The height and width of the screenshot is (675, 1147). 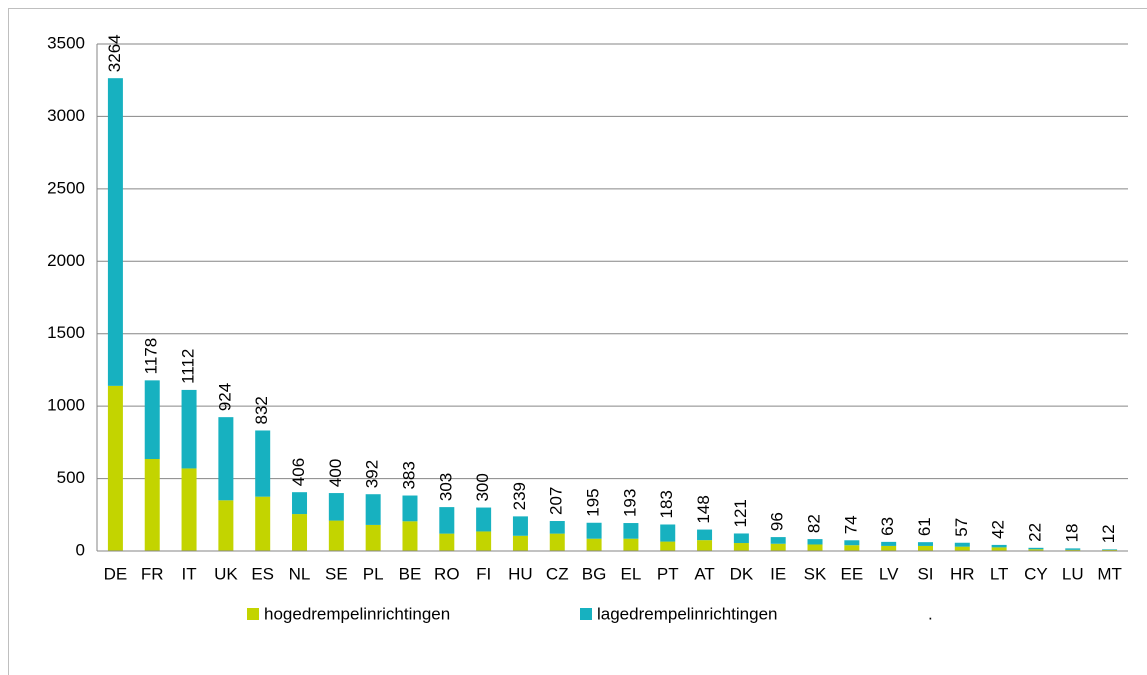 I want to click on y-tick-label: 3000, so click(x=66, y=115).